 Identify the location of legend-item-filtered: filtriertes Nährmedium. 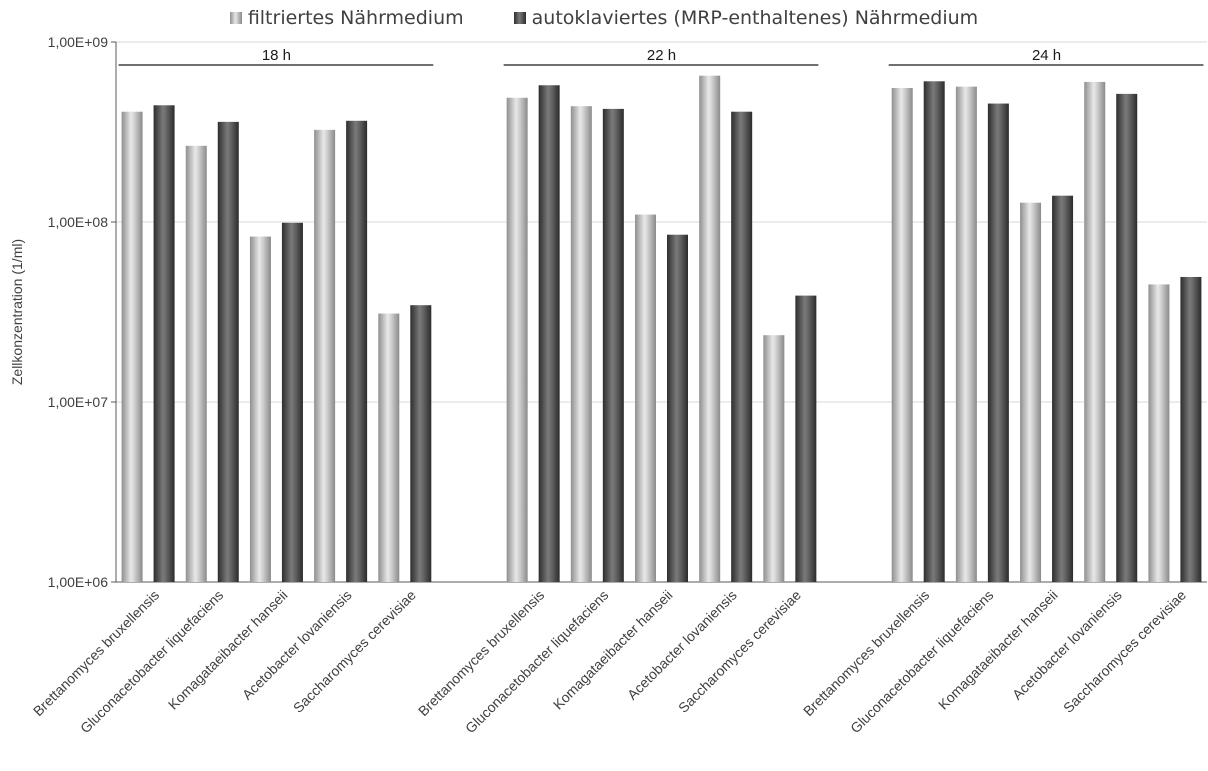
(346, 18).